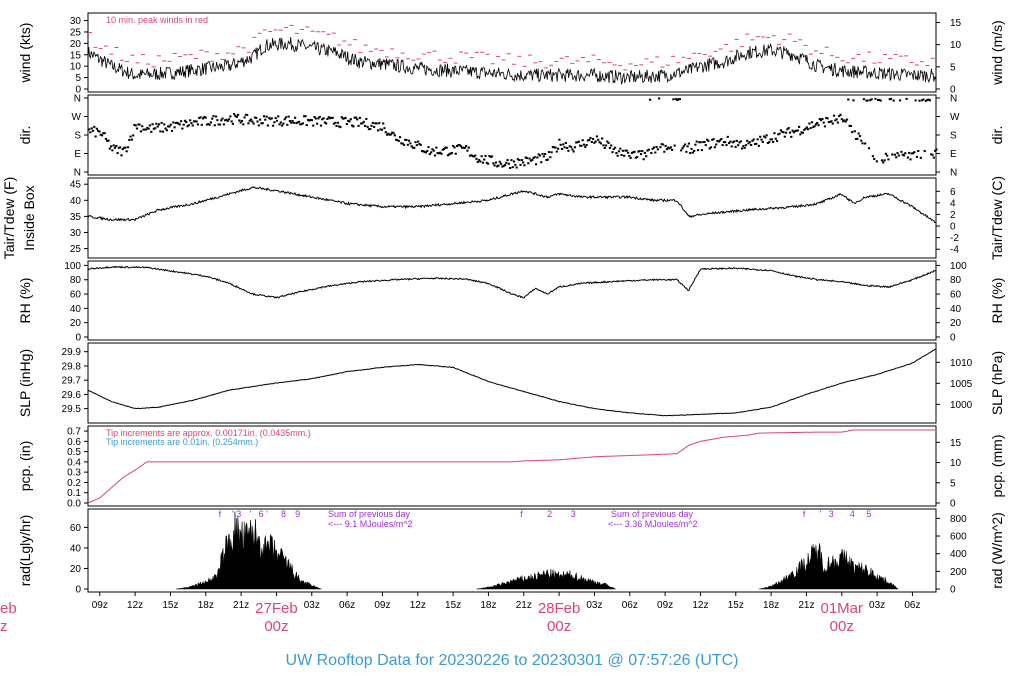 This screenshot has height=700, width=1024. What do you see at coordinates (961, 384) in the screenshot?
I see `right-tick-label: 1005` at bounding box center [961, 384].